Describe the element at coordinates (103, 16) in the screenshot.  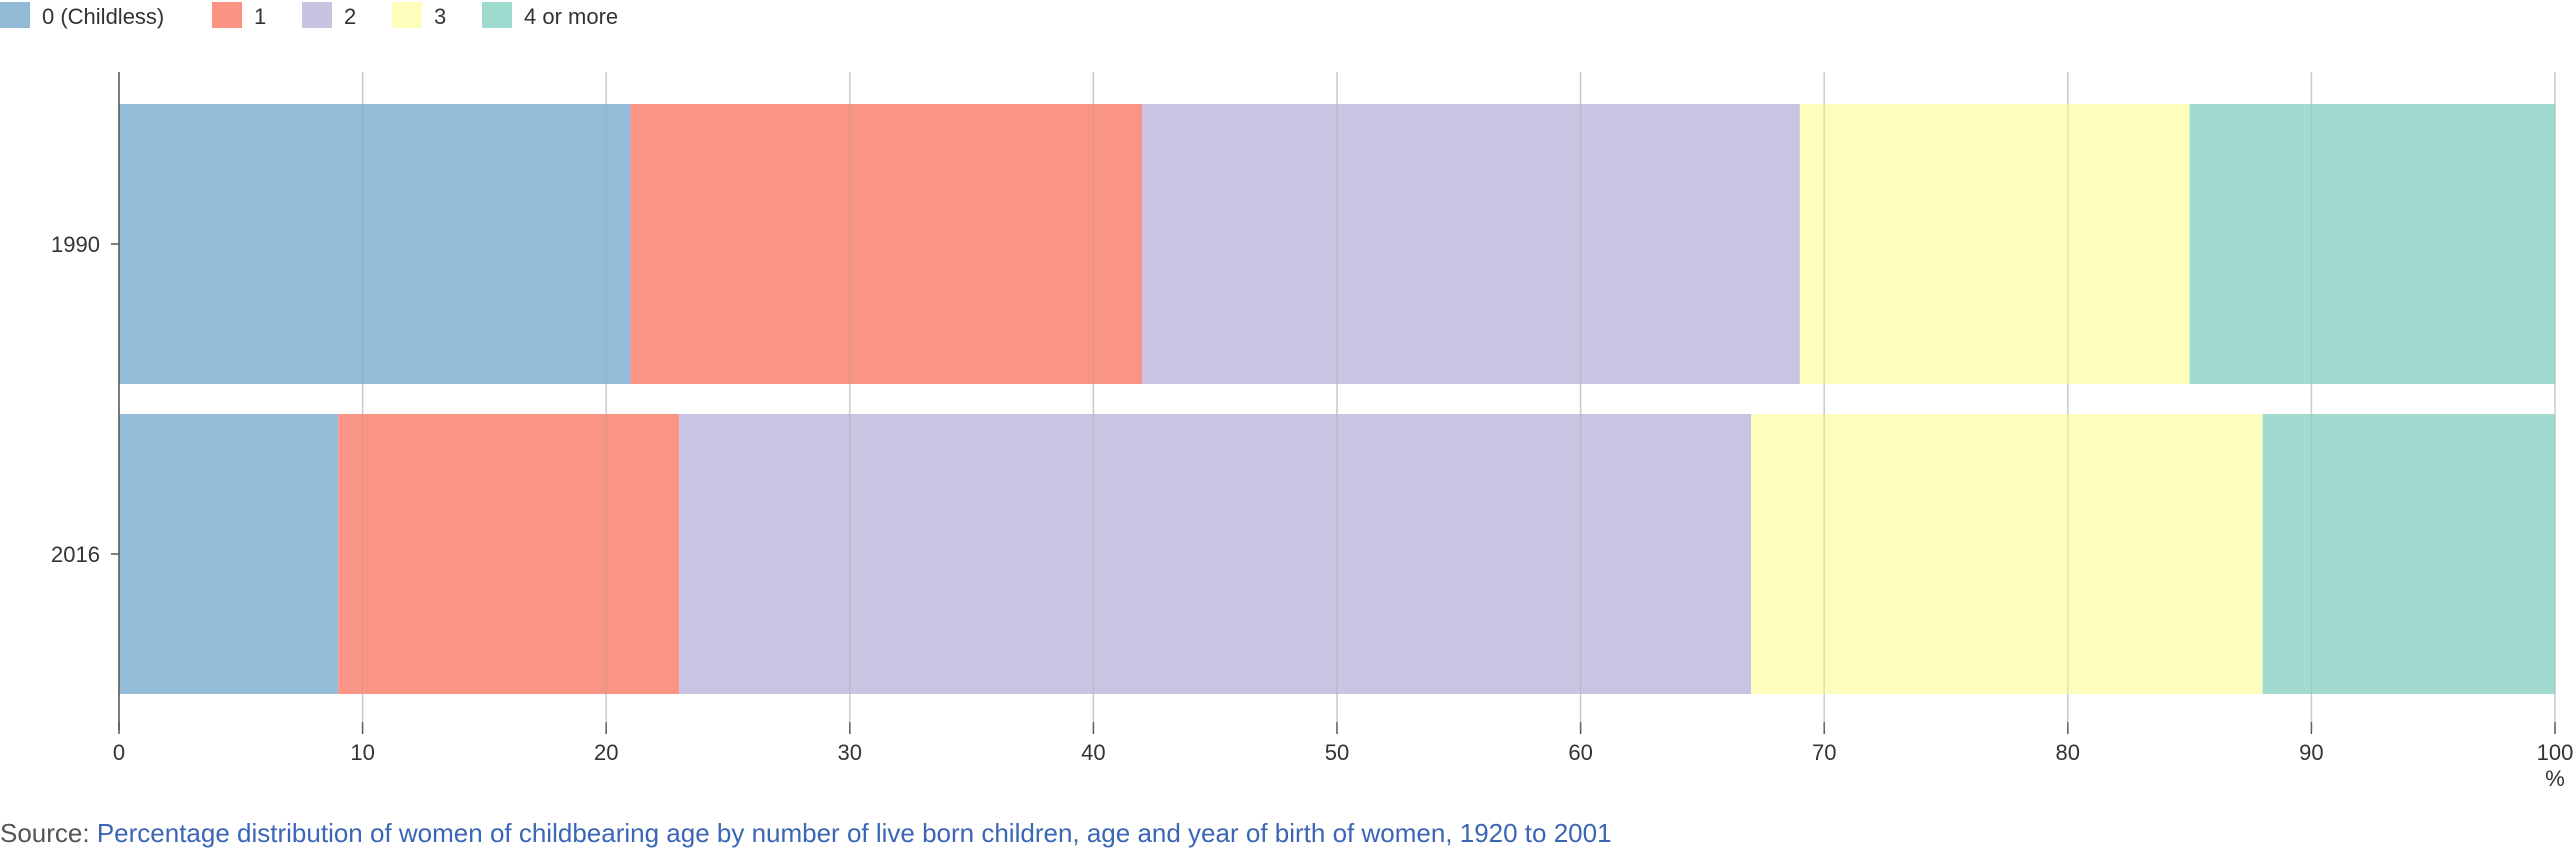
I see `legend-label: 0 (Childless)` at that location.